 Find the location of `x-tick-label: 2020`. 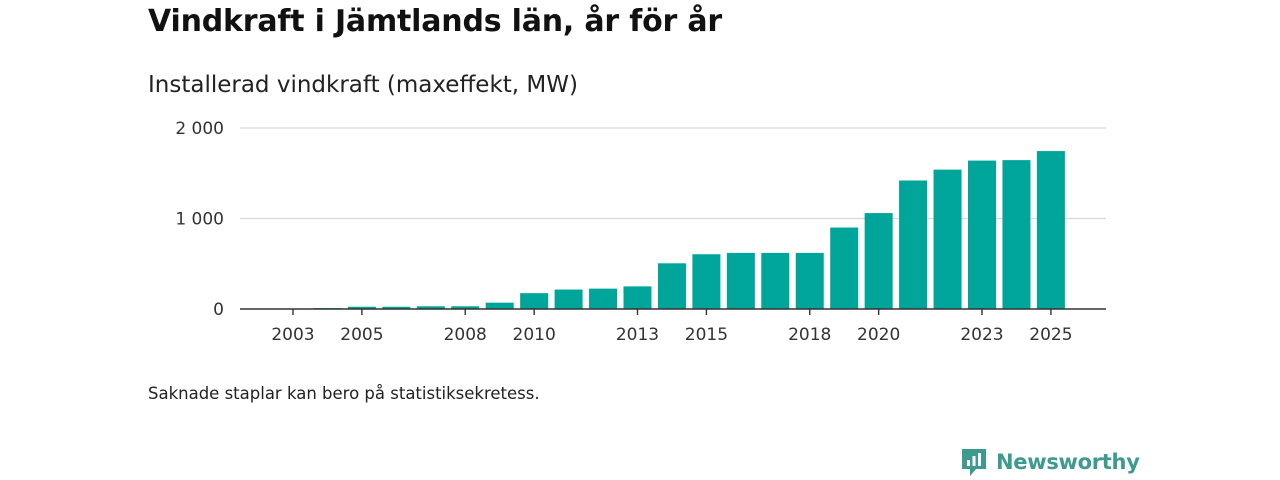

x-tick-label: 2020 is located at coordinates (878, 335).